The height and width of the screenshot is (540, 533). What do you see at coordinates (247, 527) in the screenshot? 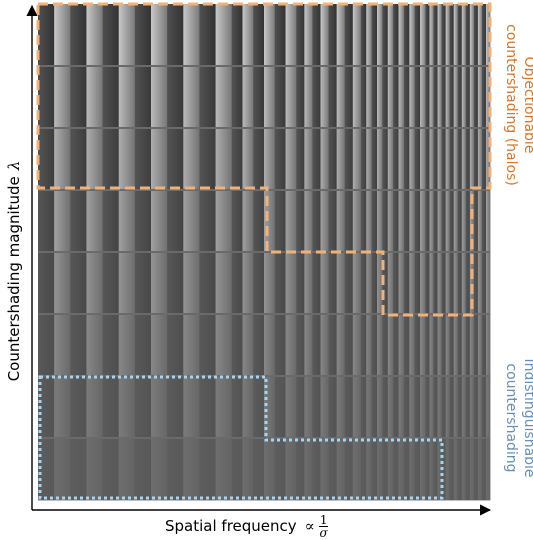
I see `x-axis-label: Spatial frequency ∝ 1 σ` at bounding box center [247, 527].